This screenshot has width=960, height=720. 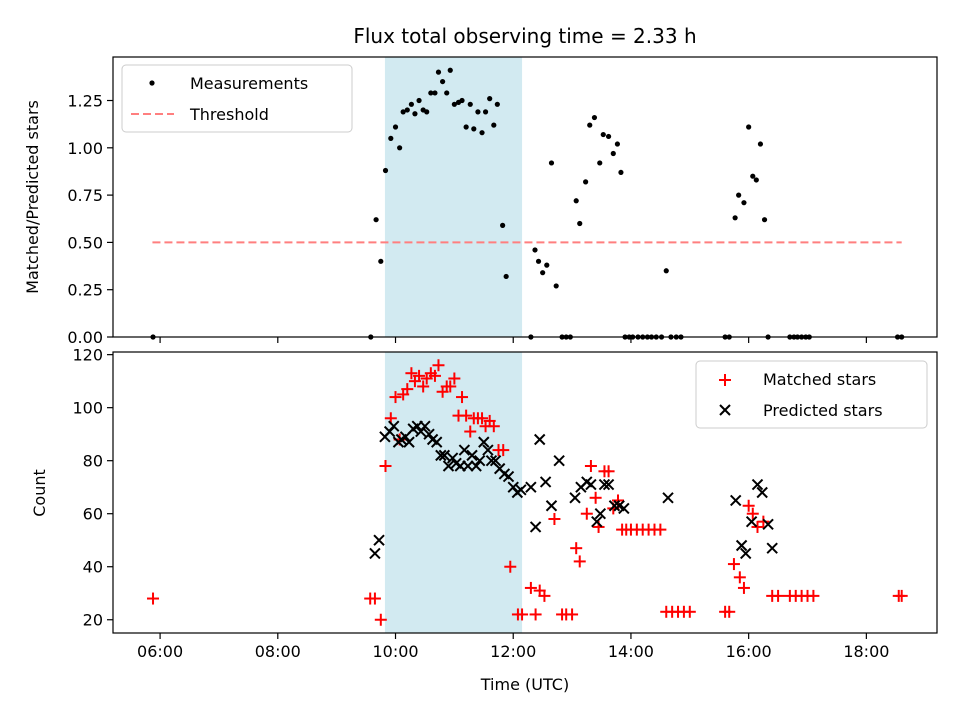 I want to click on bottom-legend: Matched stars Predicted stars, so click(x=811, y=394).